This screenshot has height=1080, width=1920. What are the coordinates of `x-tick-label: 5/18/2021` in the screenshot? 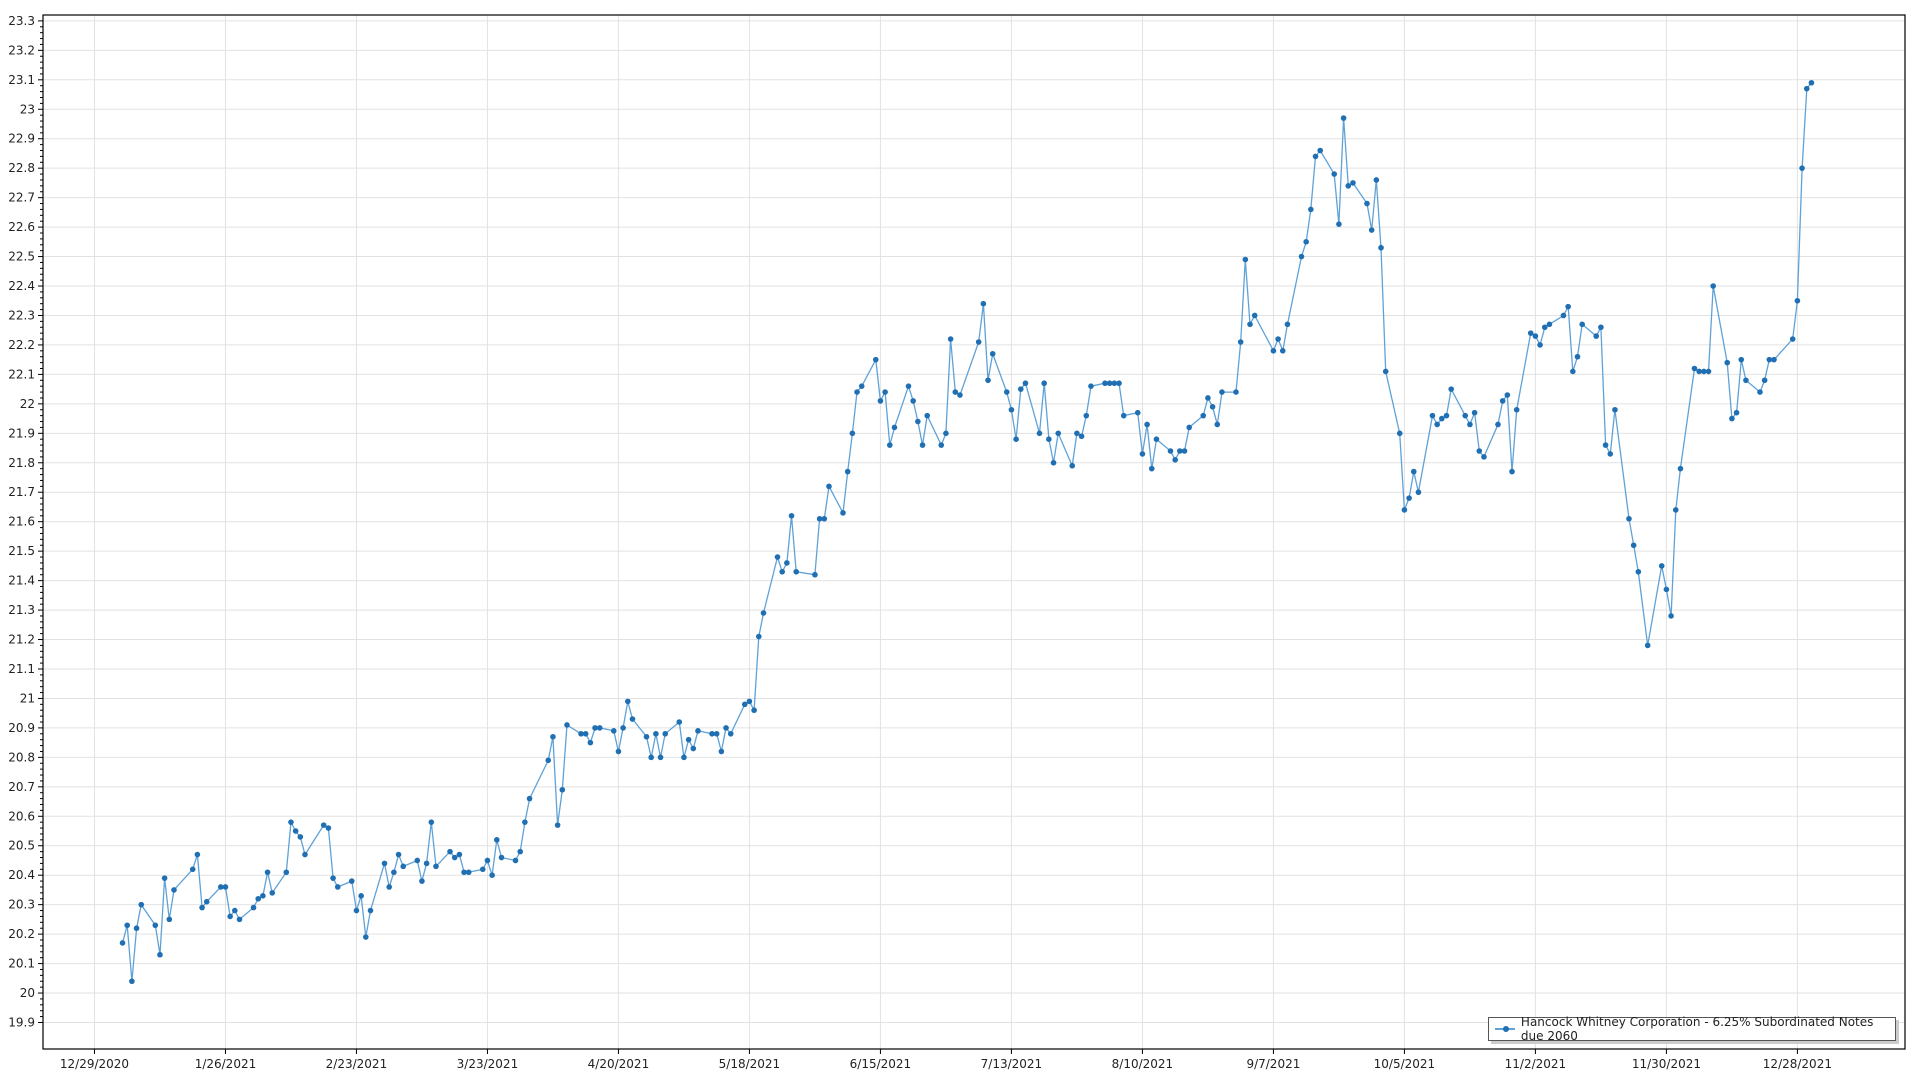 It's located at (750, 1064).